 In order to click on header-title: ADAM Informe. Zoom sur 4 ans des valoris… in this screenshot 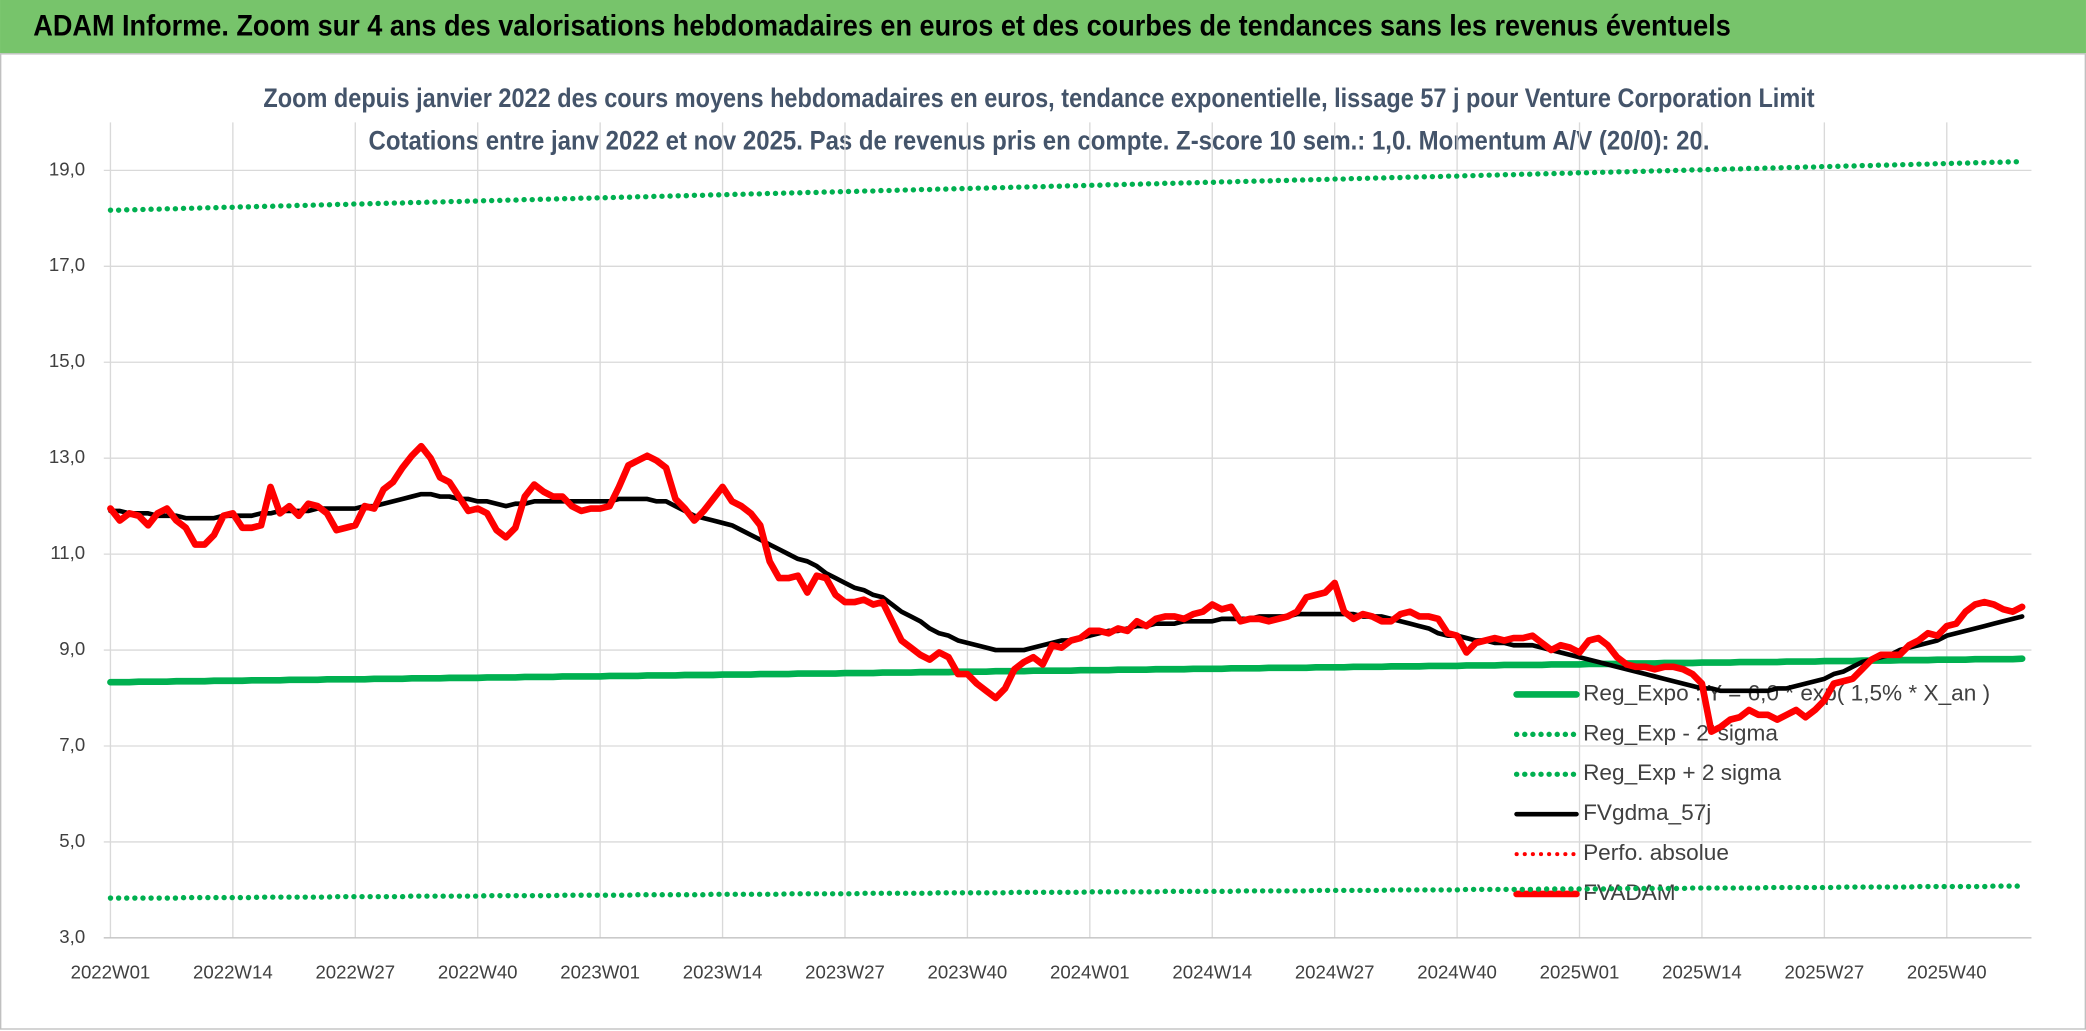, I will do `click(881, 27)`.